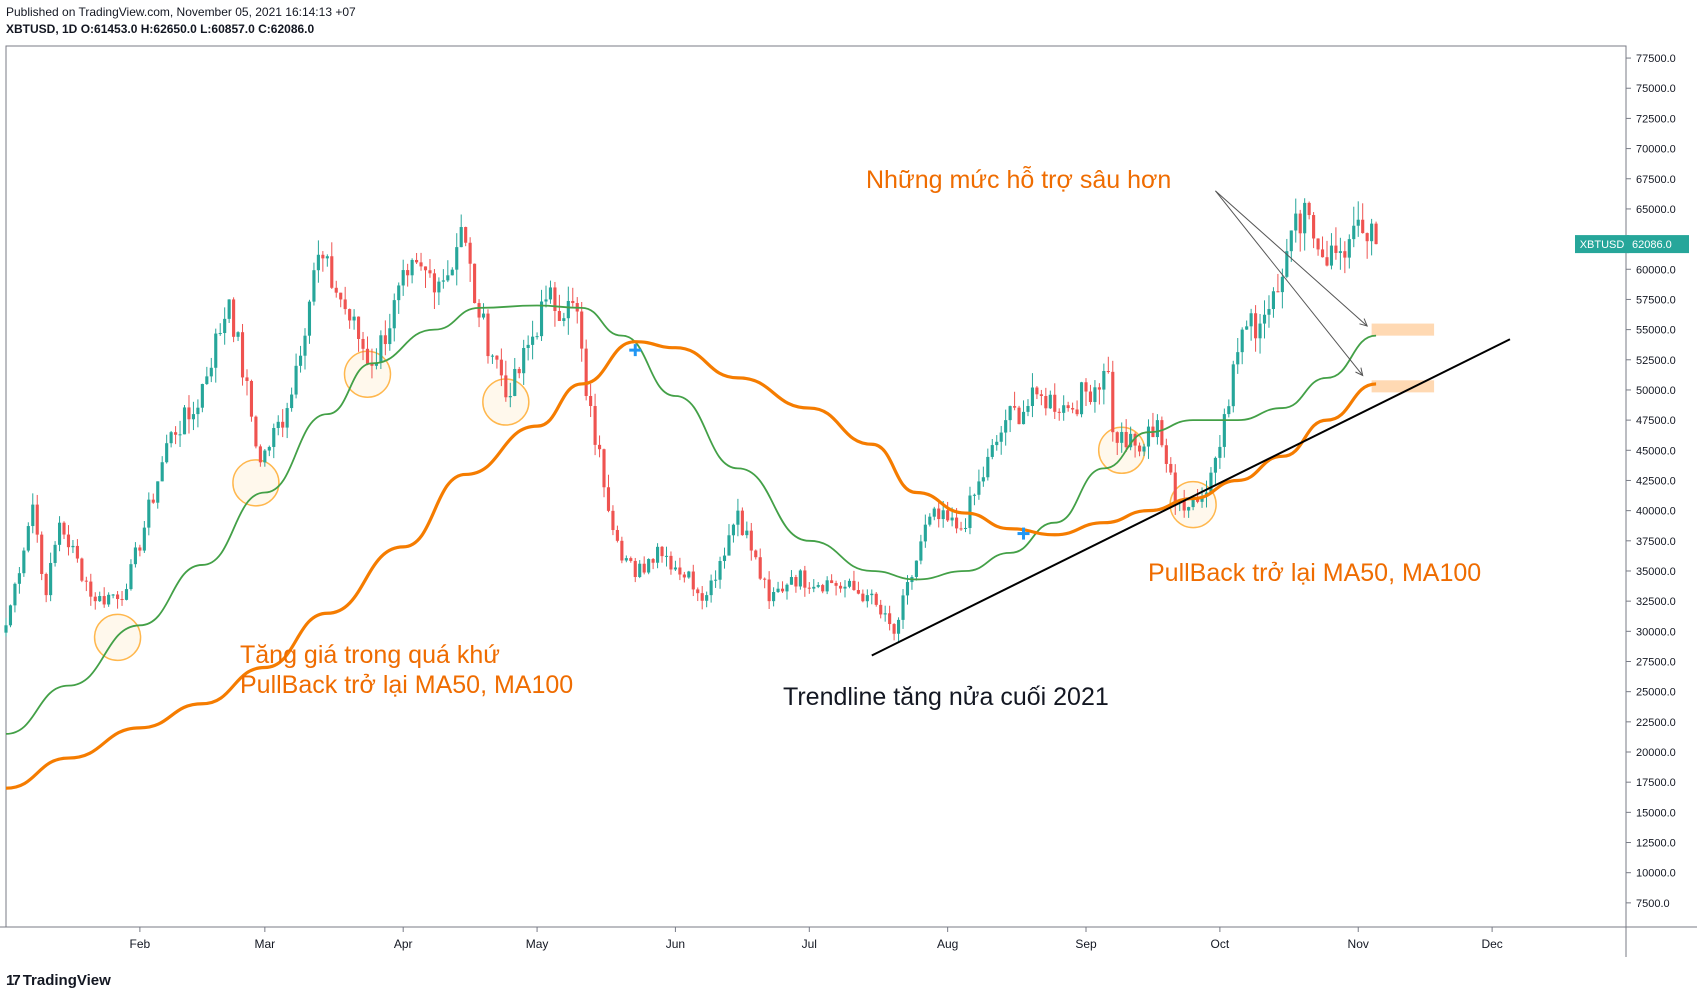 The image size is (1697, 995). What do you see at coordinates (1653, 904) in the screenshot?
I see `y-tick-label: 7500.0` at bounding box center [1653, 904].